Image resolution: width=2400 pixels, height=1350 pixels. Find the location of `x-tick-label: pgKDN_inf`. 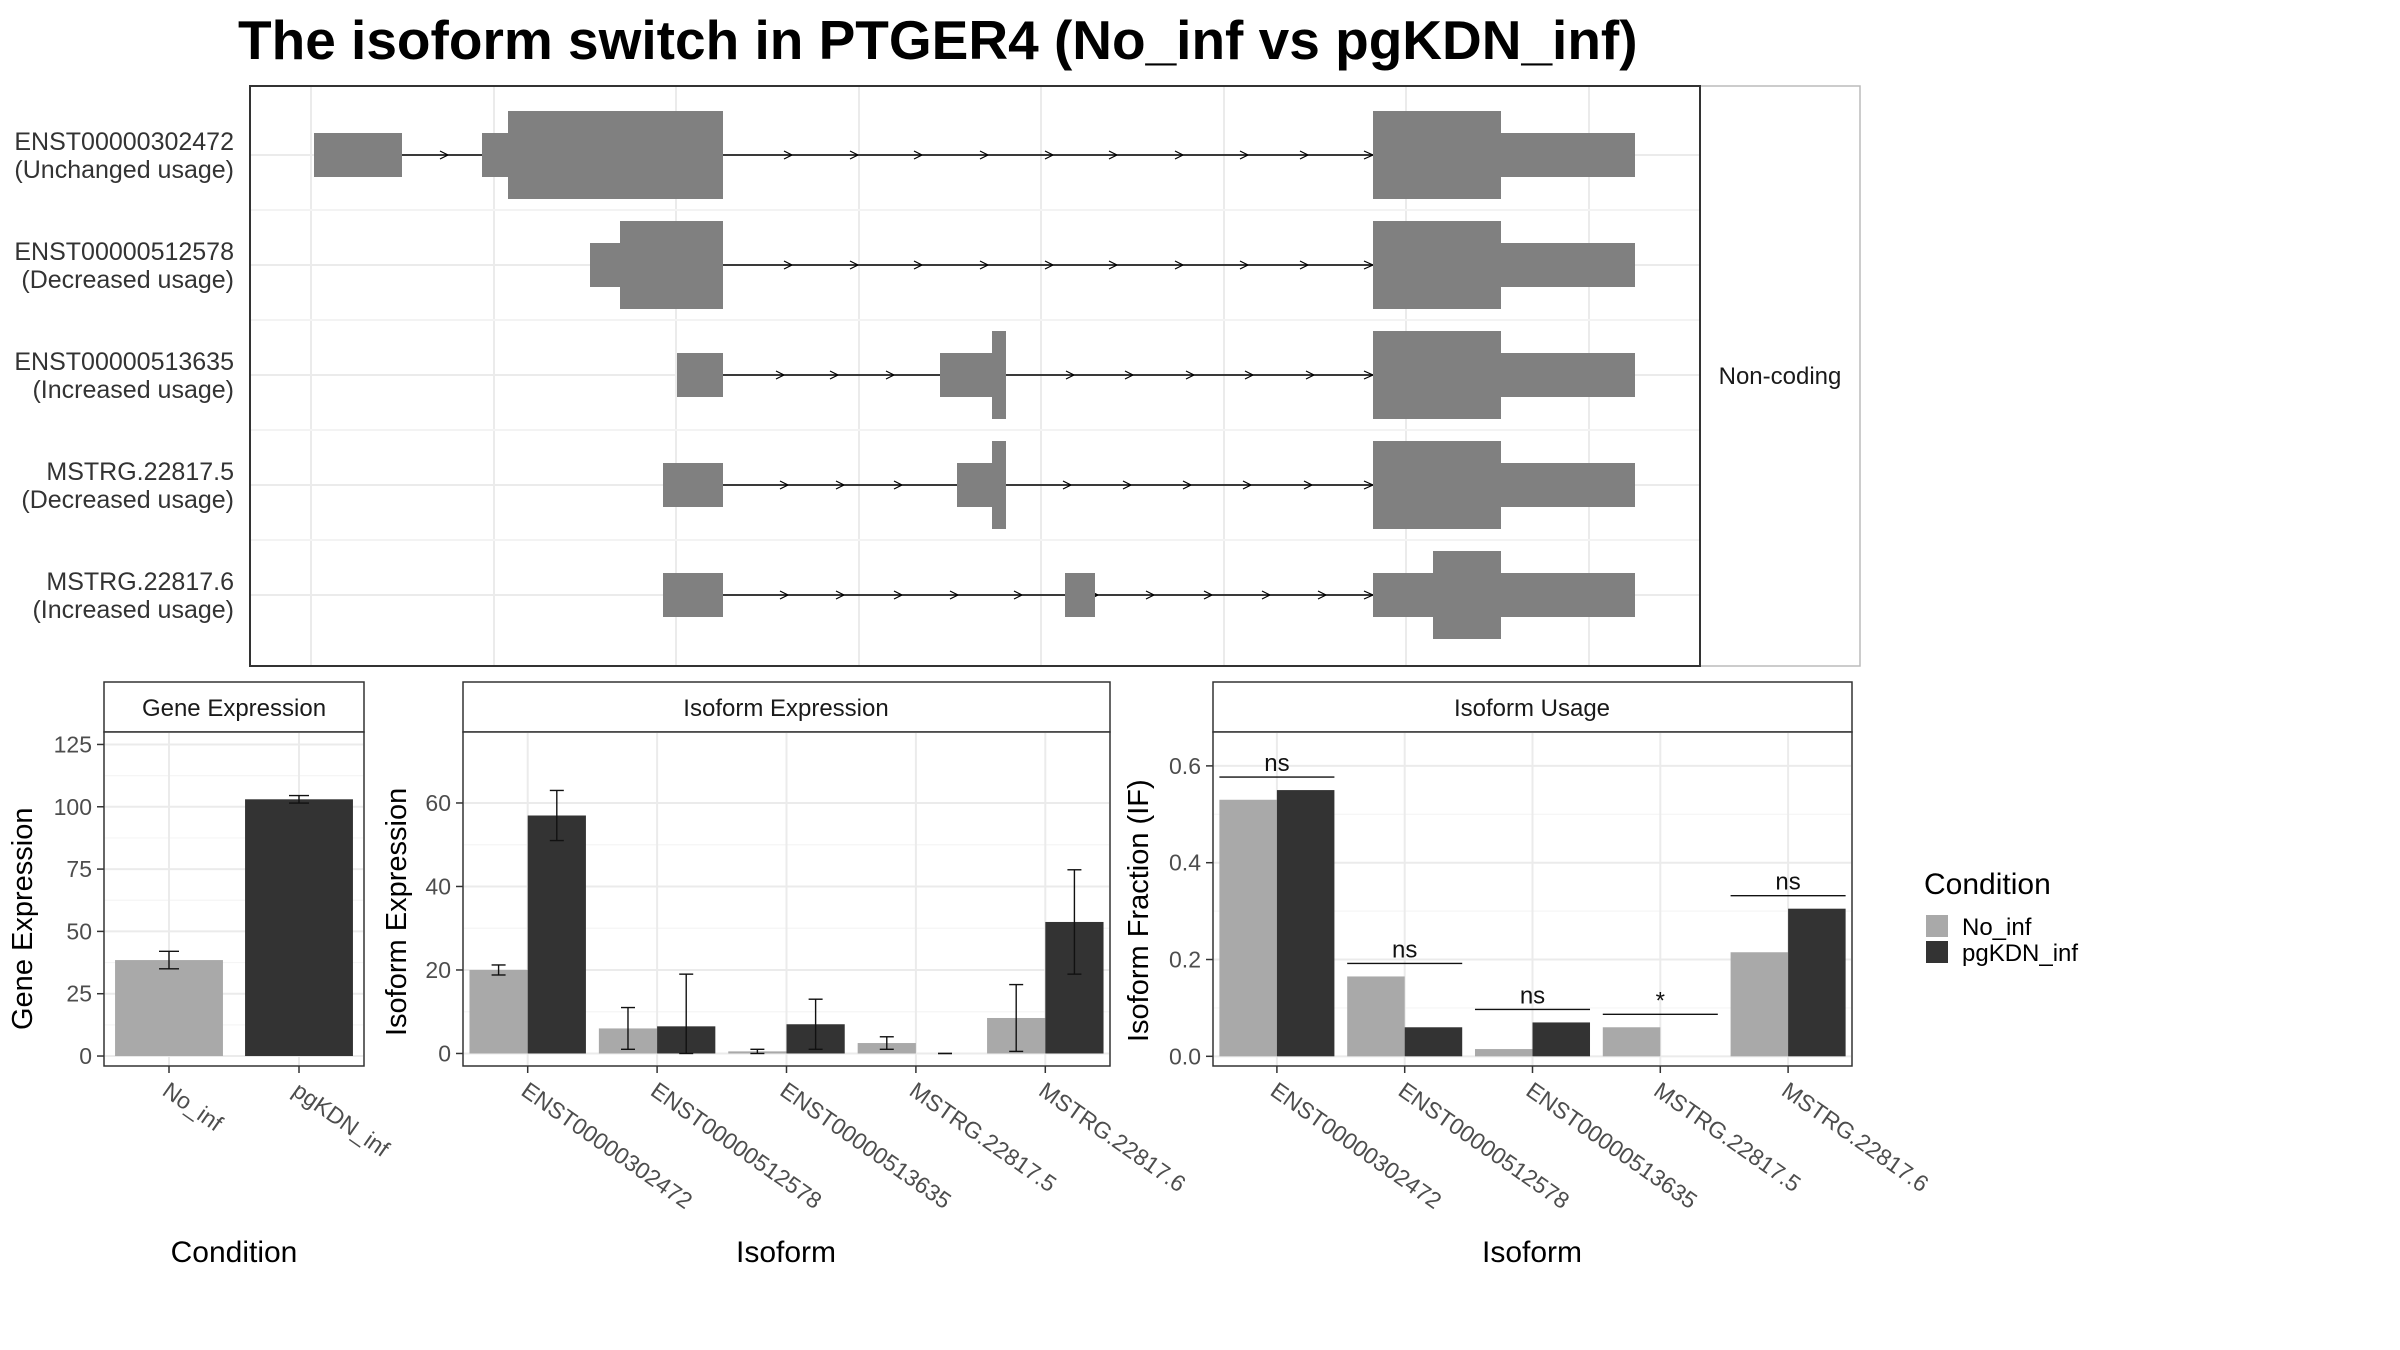

x-tick-label: pgKDN_inf is located at coordinates (341, 1119).